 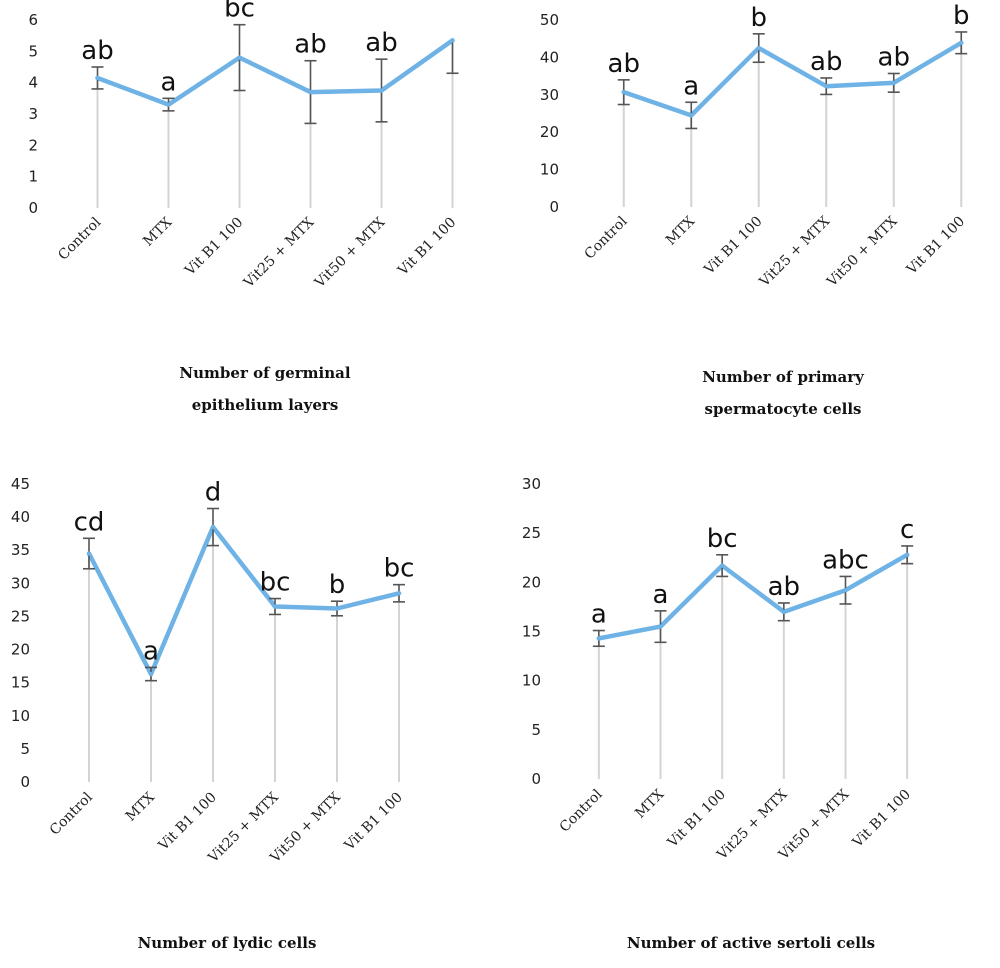 What do you see at coordinates (264, 373) in the screenshot?
I see `chart-title: Number of germinal` at bounding box center [264, 373].